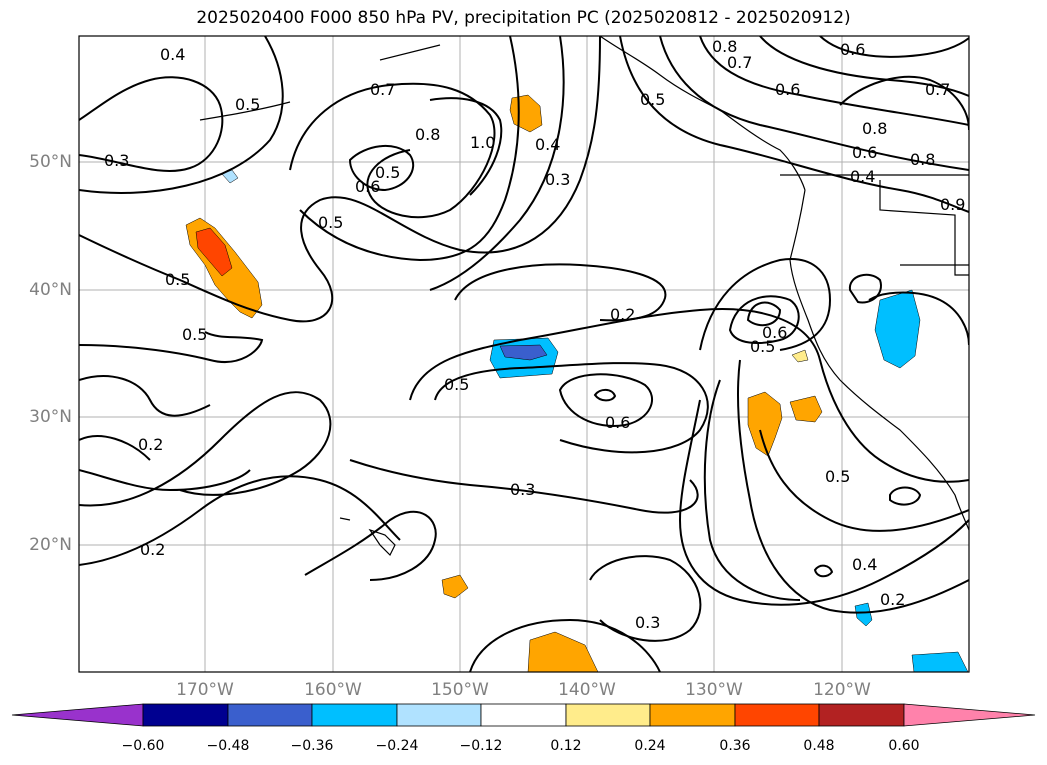 The height and width of the screenshot is (765, 1047). What do you see at coordinates (650, 746) in the screenshot?
I see `colorbar-tick-label: 0.24` at bounding box center [650, 746].